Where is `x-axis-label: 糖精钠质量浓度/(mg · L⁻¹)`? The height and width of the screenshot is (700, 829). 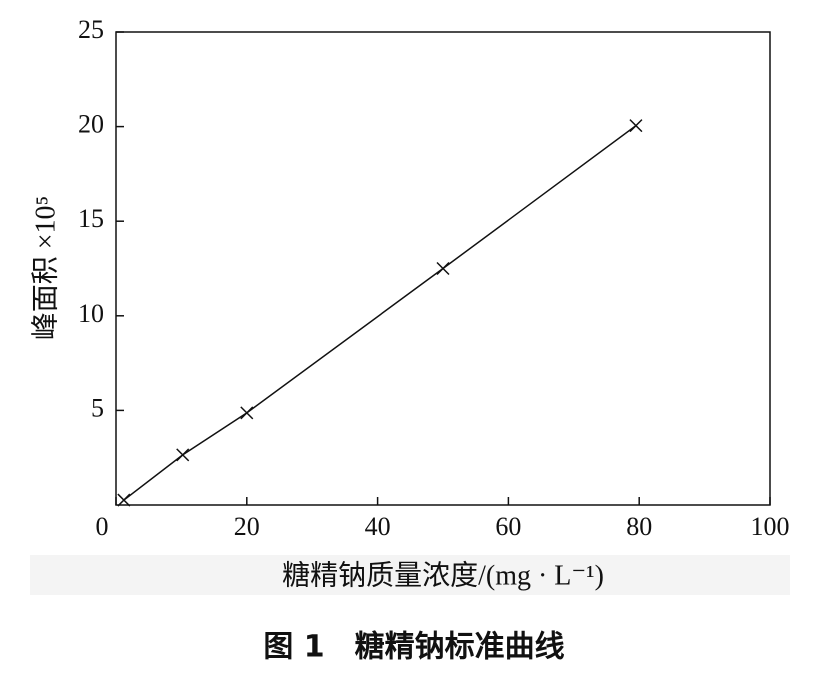
x-axis-label: 糖精钠质量浓度/(mg · L⁻¹) is located at coordinates (443, 575).